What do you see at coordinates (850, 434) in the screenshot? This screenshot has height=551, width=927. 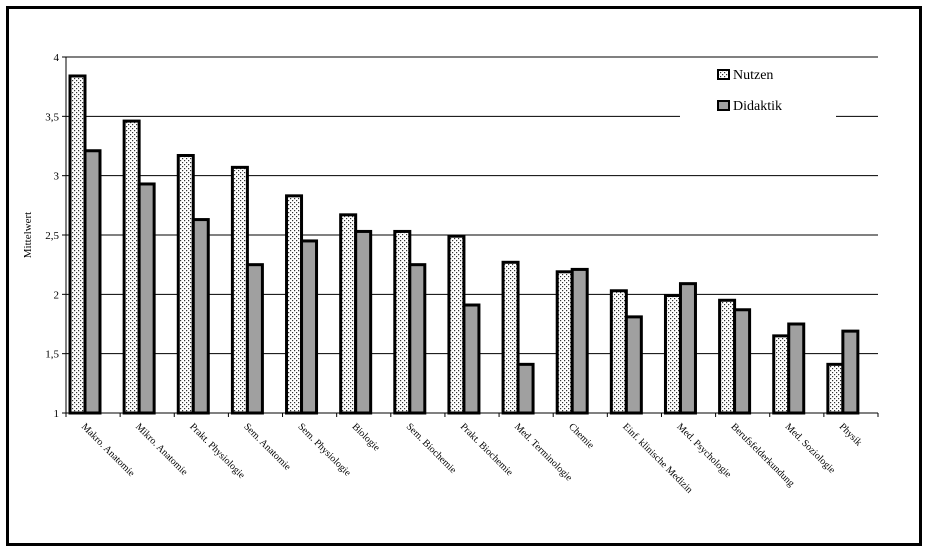 I see `x-category-label: Physik` at bounding box center [850, 434].